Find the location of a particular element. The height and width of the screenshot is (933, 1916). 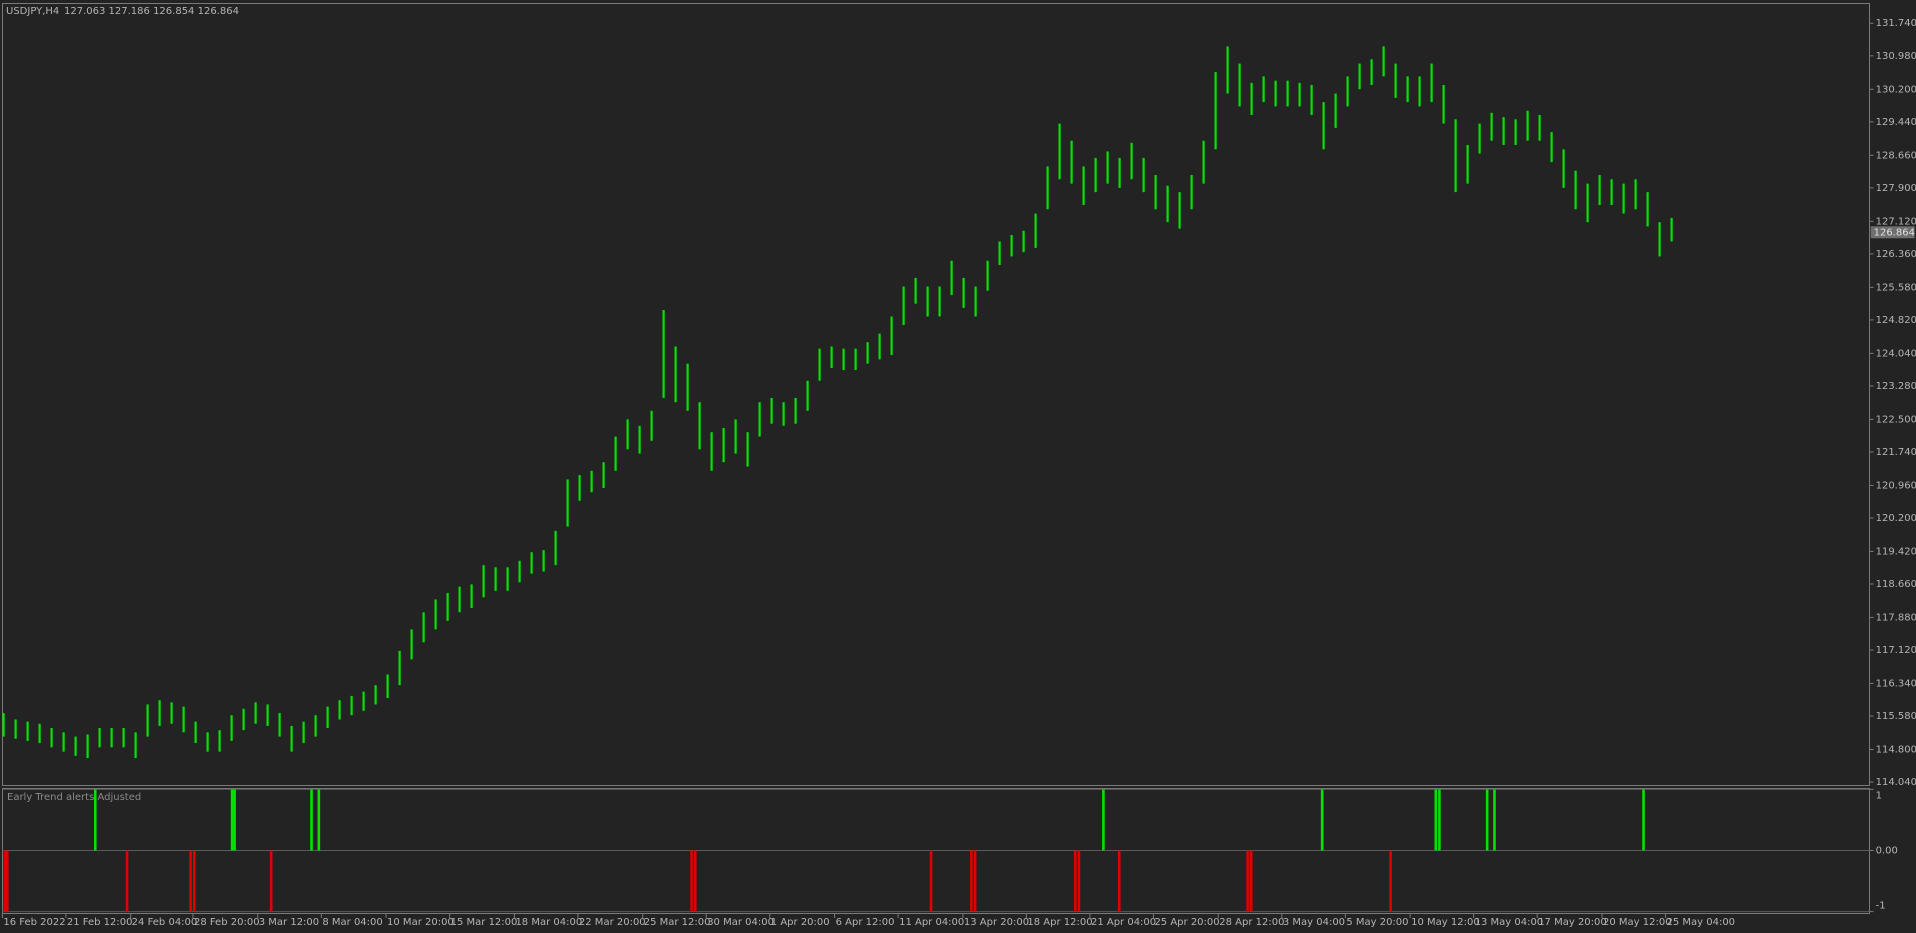

x-tick-label: 30 Mar 04:00 is located at coordinates (740, 922).